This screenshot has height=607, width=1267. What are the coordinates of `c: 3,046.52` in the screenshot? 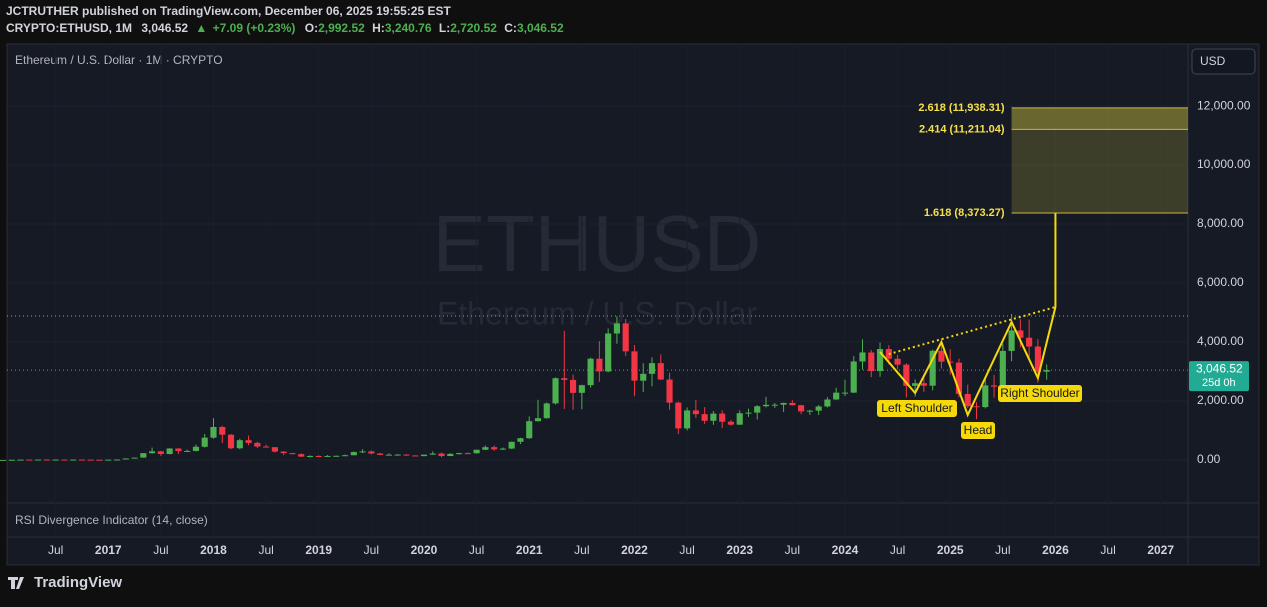 It's located at (540, 28).